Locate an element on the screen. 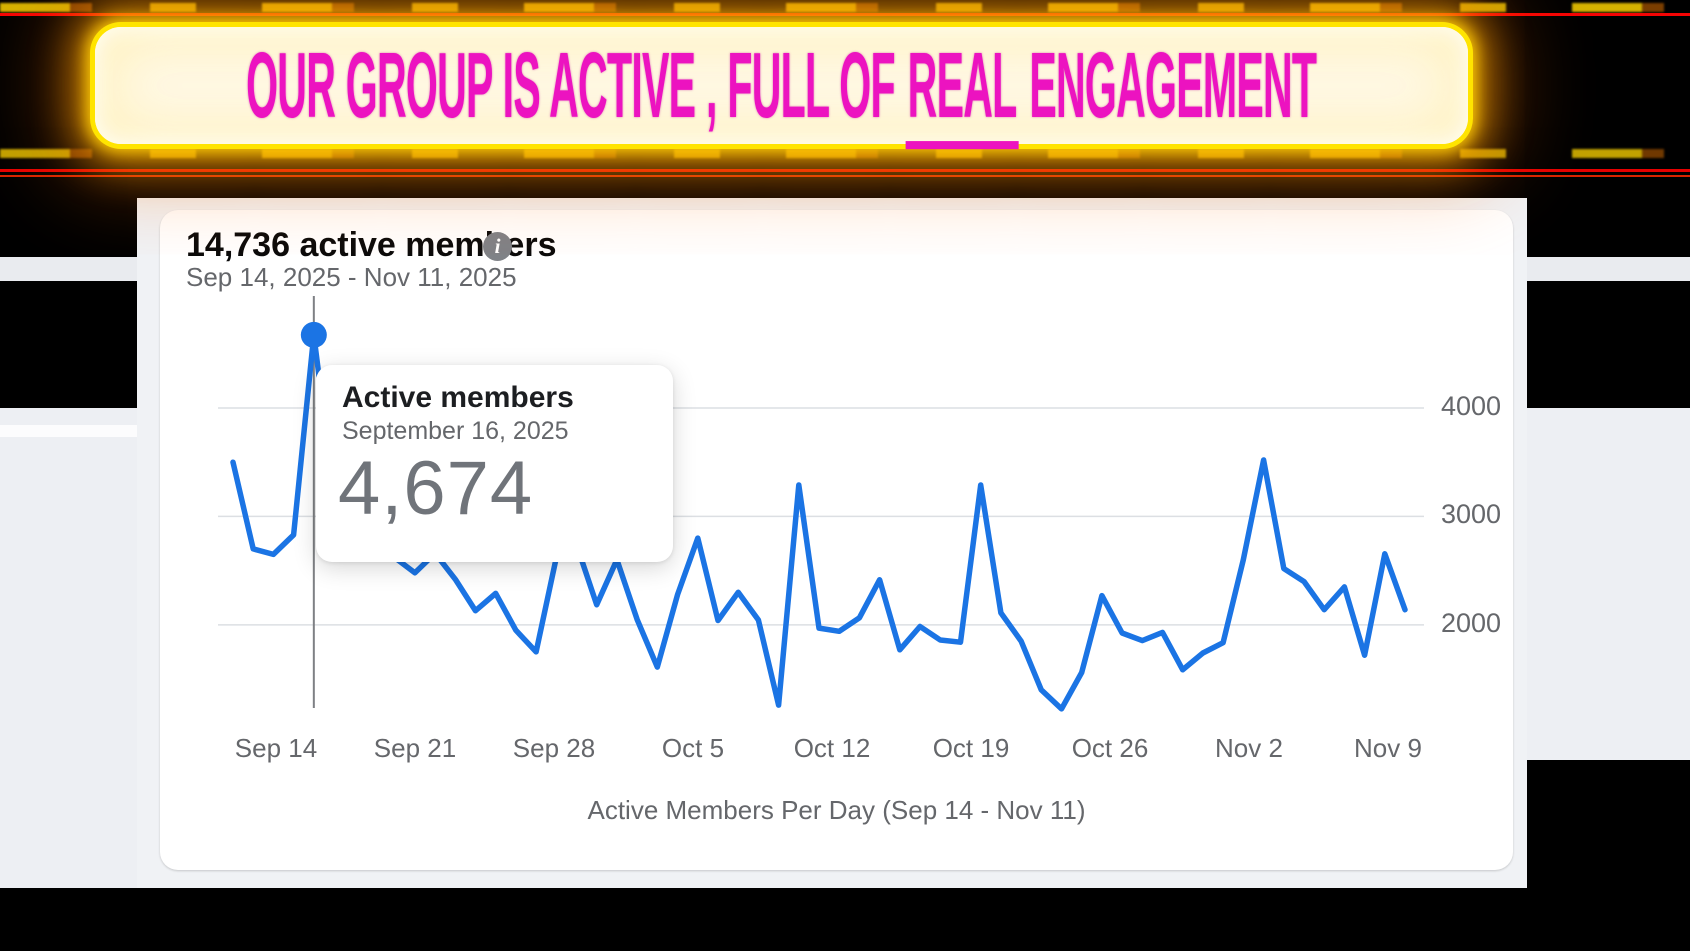 This screenshot has height=951, width=1690. background-left-margin is located at coordinates (68, 648).